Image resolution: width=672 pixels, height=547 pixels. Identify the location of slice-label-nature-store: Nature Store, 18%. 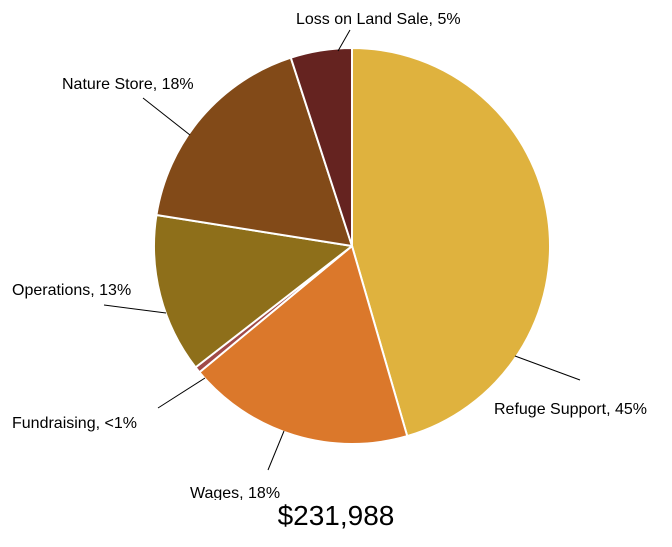
(128, 84).